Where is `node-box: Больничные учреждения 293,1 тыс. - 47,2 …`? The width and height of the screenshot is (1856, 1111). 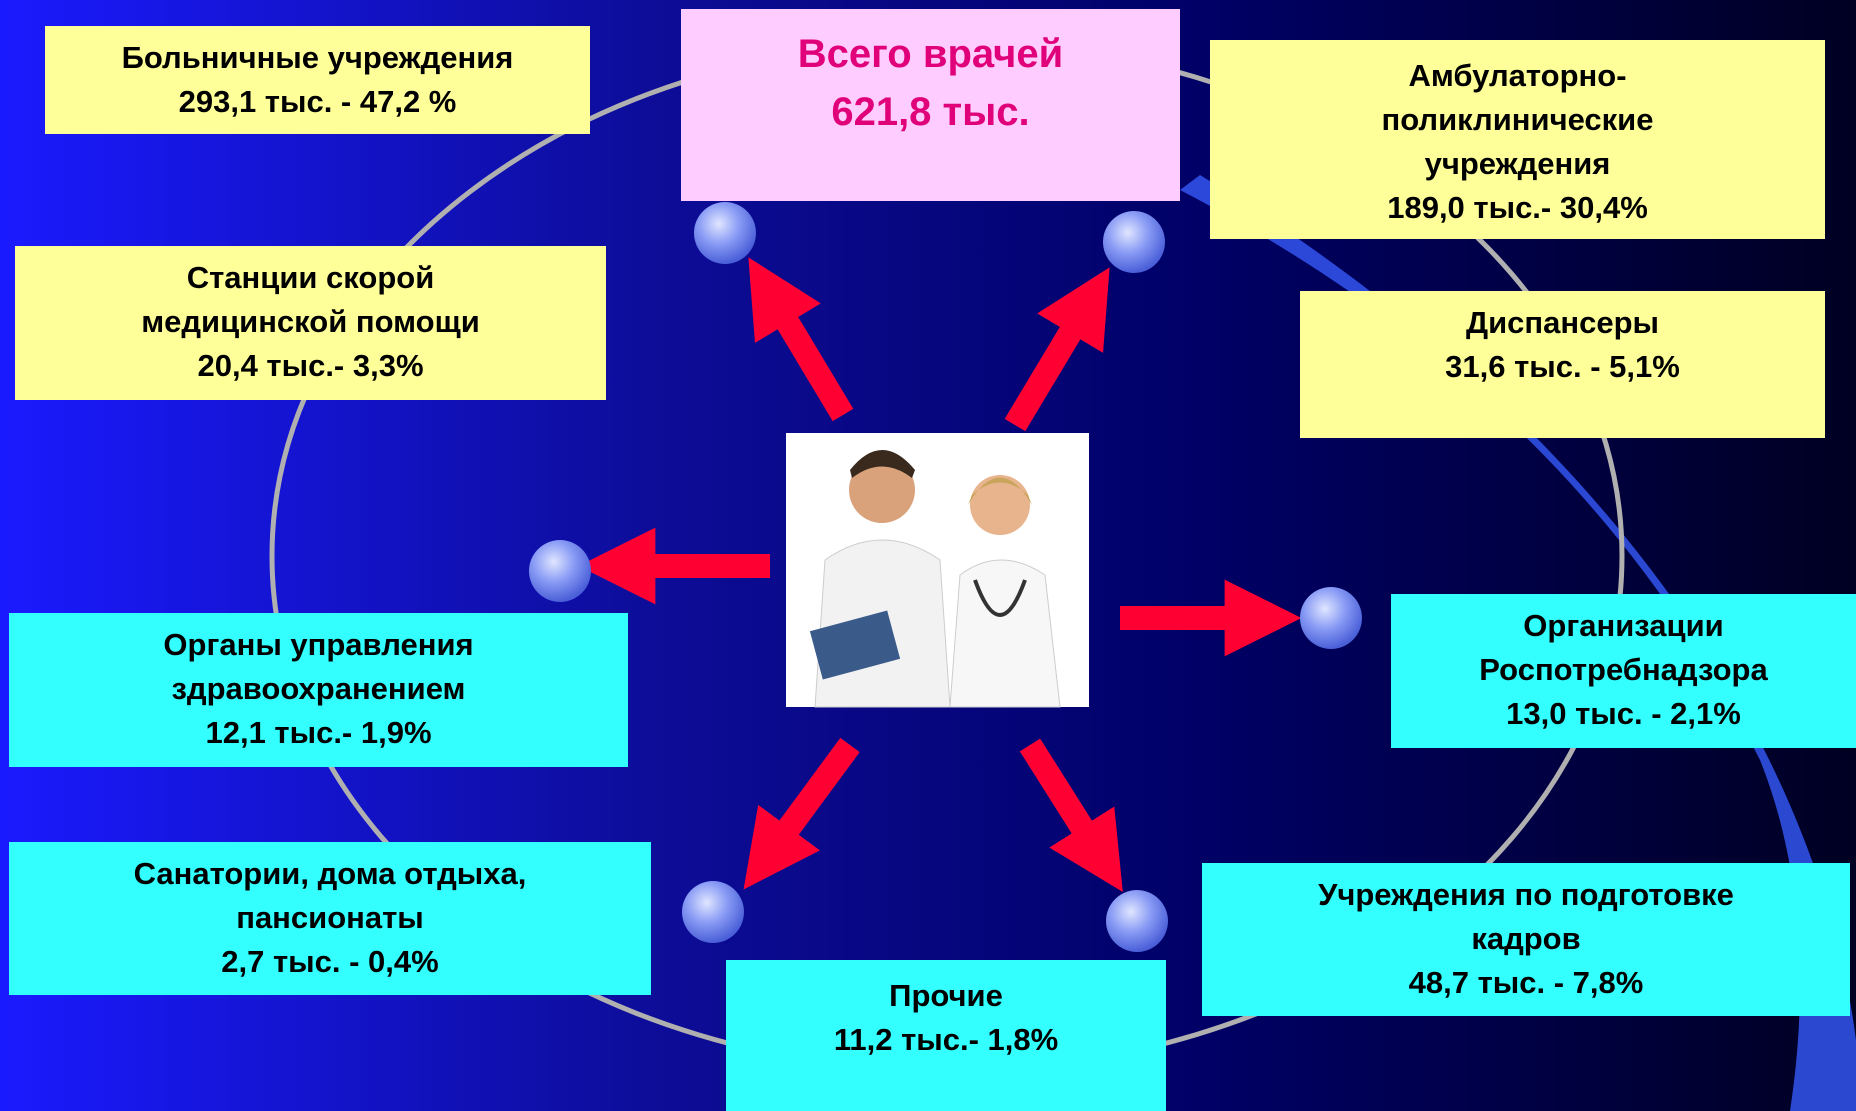
node-box: Больничные учреждения 293,1 тыс. - 47,2 … is located at coordinates (317, 80).